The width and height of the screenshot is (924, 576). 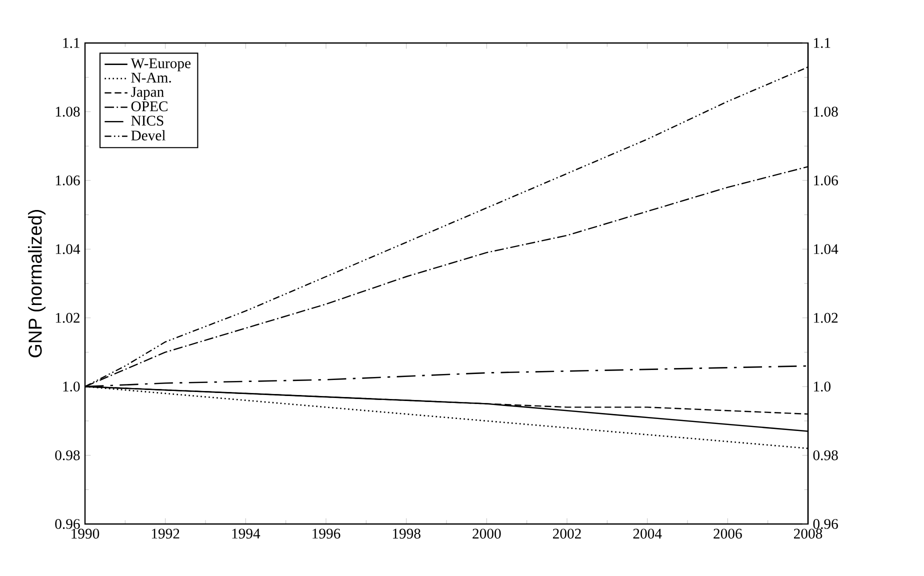 What do you see at coordinates (826, 111) in the screenshot?
I see `y2-tick-label: 1.08` at bounding box center [826, 111].